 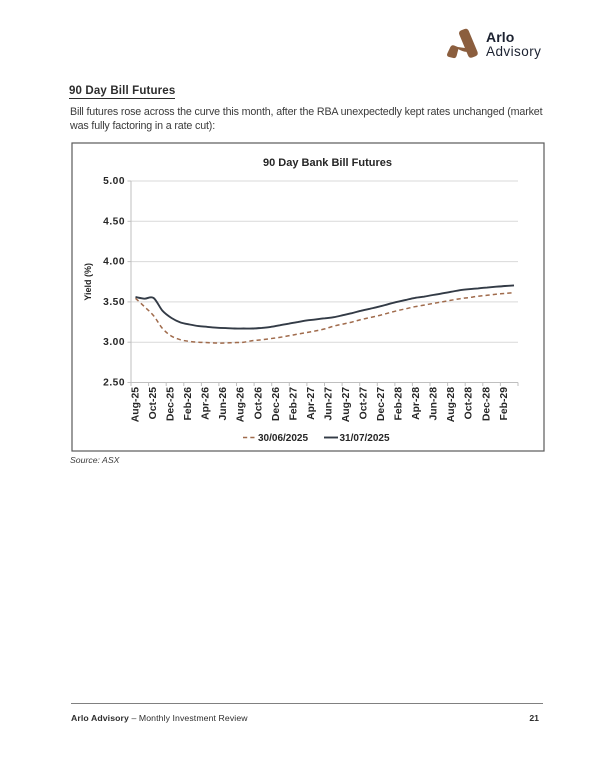 I want to click on svg-text: Apr-26, so click(x=206, y=403).